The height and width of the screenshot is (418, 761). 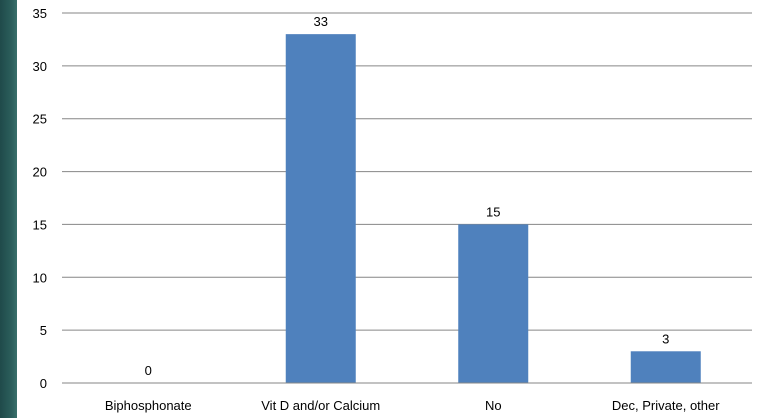 What do you see at coordinates (8, 209) in the screenshot?
I see `side-accent-stripe` at bounding box center [8, 209].